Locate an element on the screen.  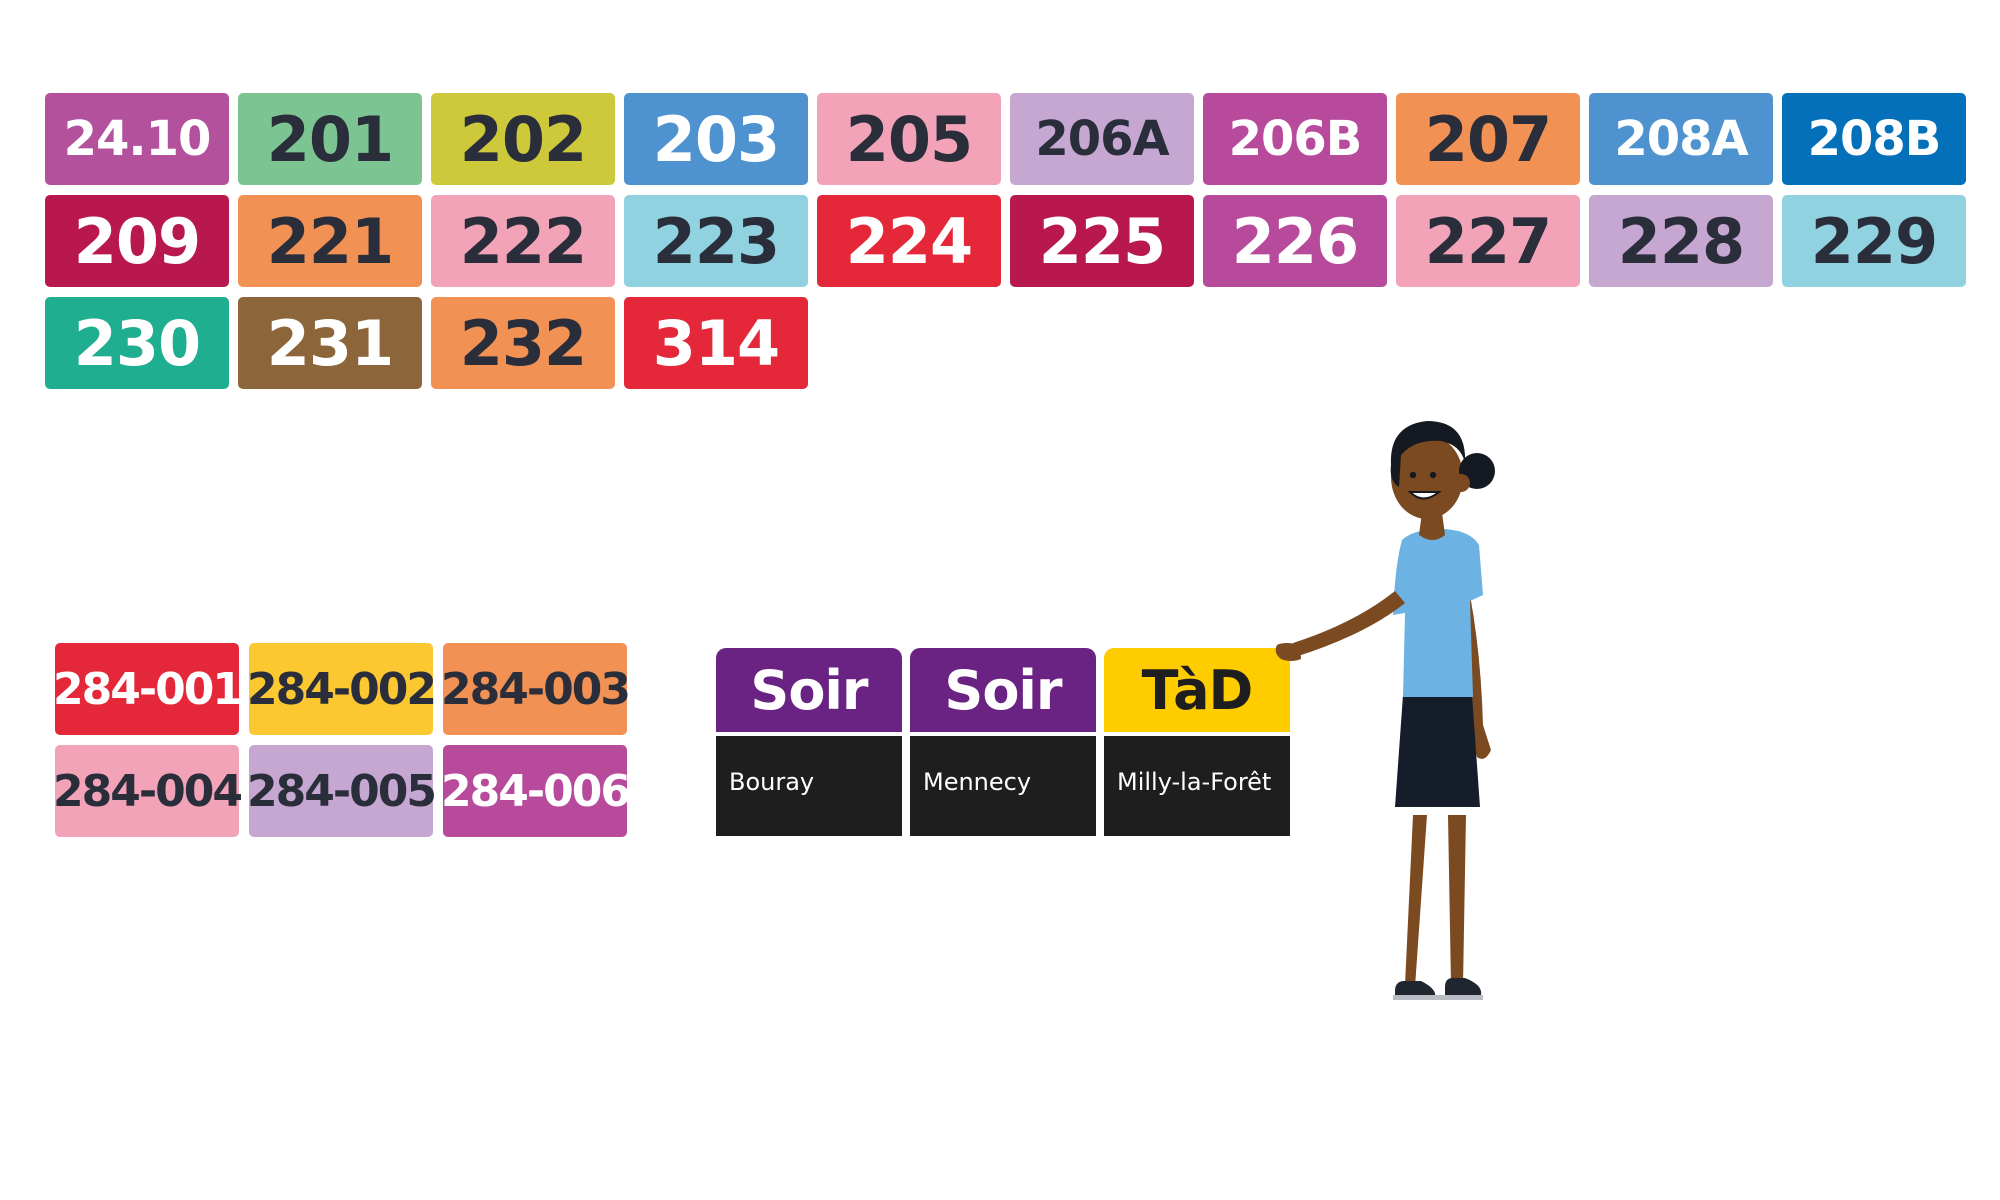
line-badge-232: 232 is located at coordinates (523, 343).